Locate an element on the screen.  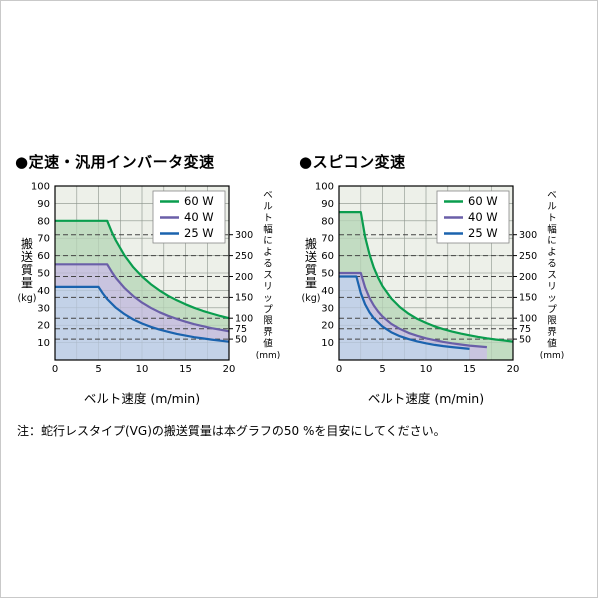
legend: 60 W 40 W 25 W is located at coordinates (473, 217).